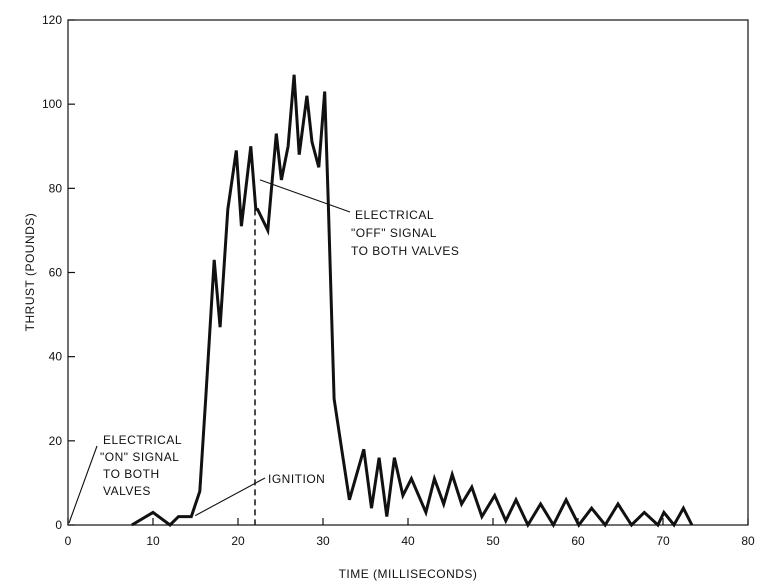 The width and height of the screenshot is (763, 584). What do you see at coordinates (394, 233) in the screenshot?
I see `off-signal-line-2: "OFF" SIGNAL` at bounding box center [394, 233].